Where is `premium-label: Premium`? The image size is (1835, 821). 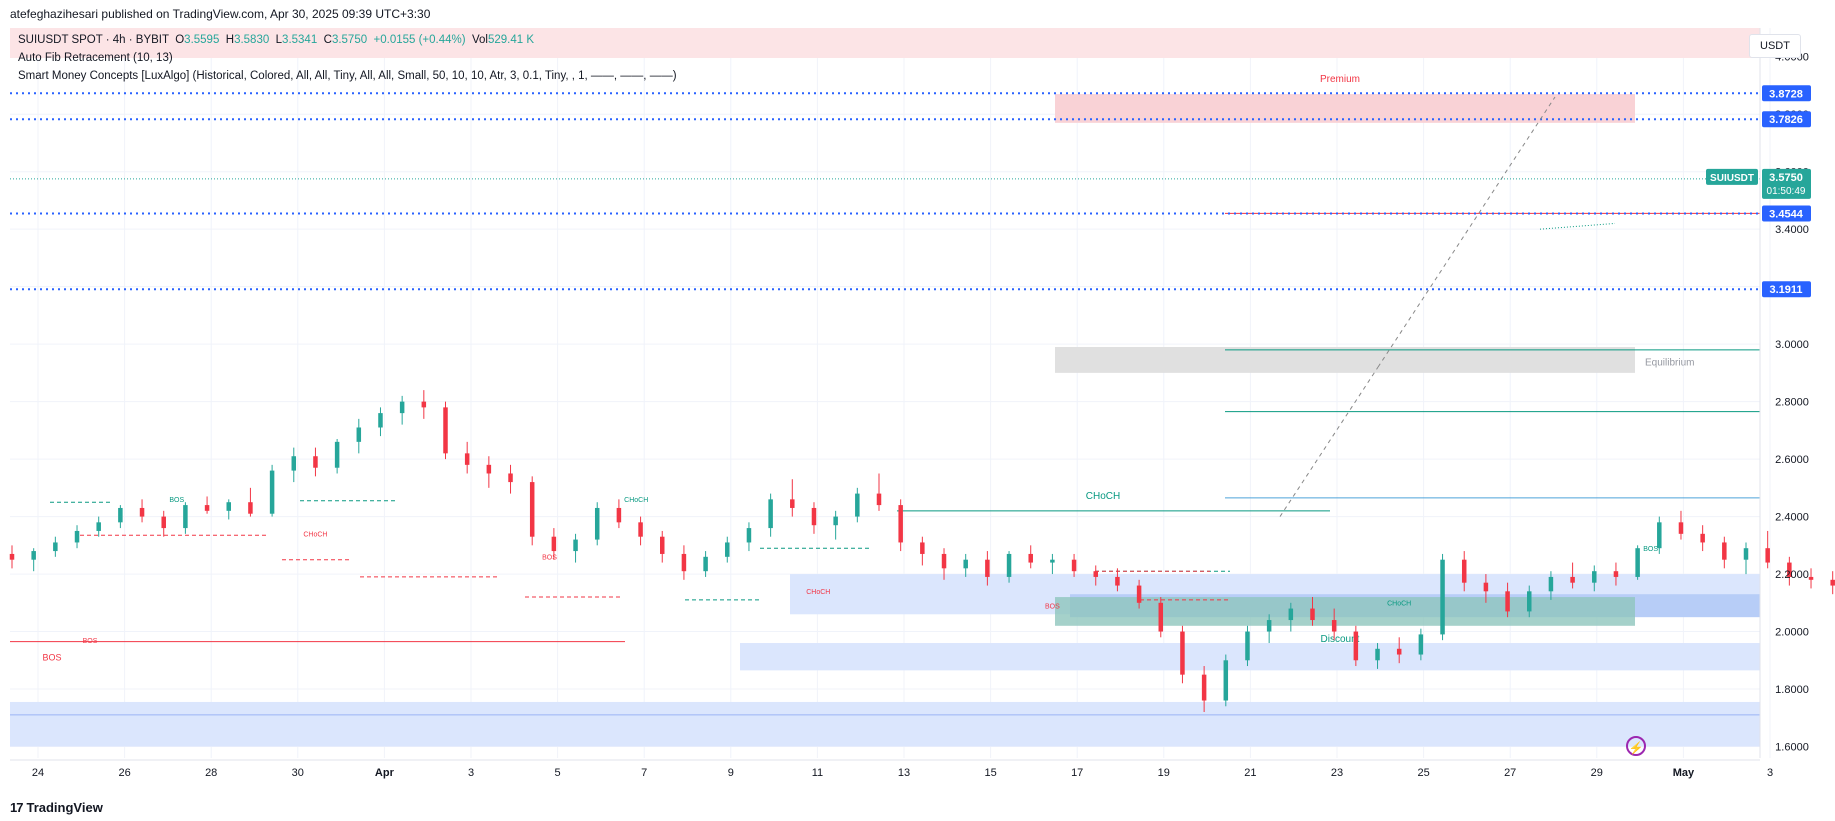 premium-label: Premium is located at coordinates (1340, 79).